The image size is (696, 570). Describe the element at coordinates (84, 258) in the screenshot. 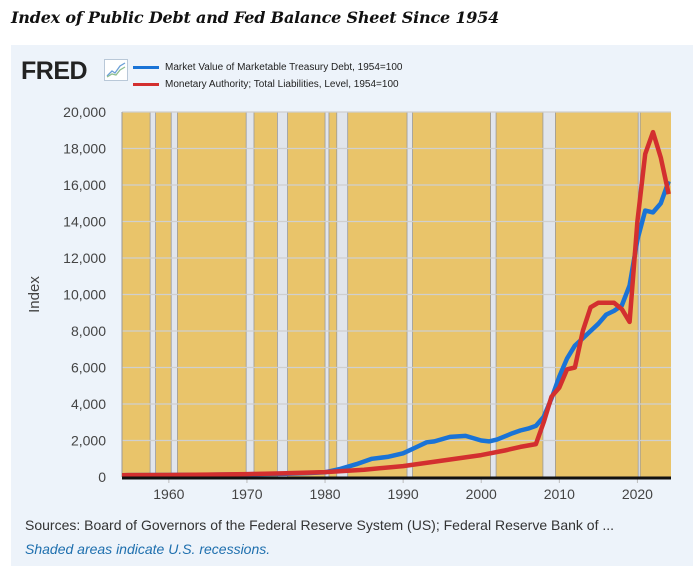

I see `y-tick-label: 12,000` at that location.